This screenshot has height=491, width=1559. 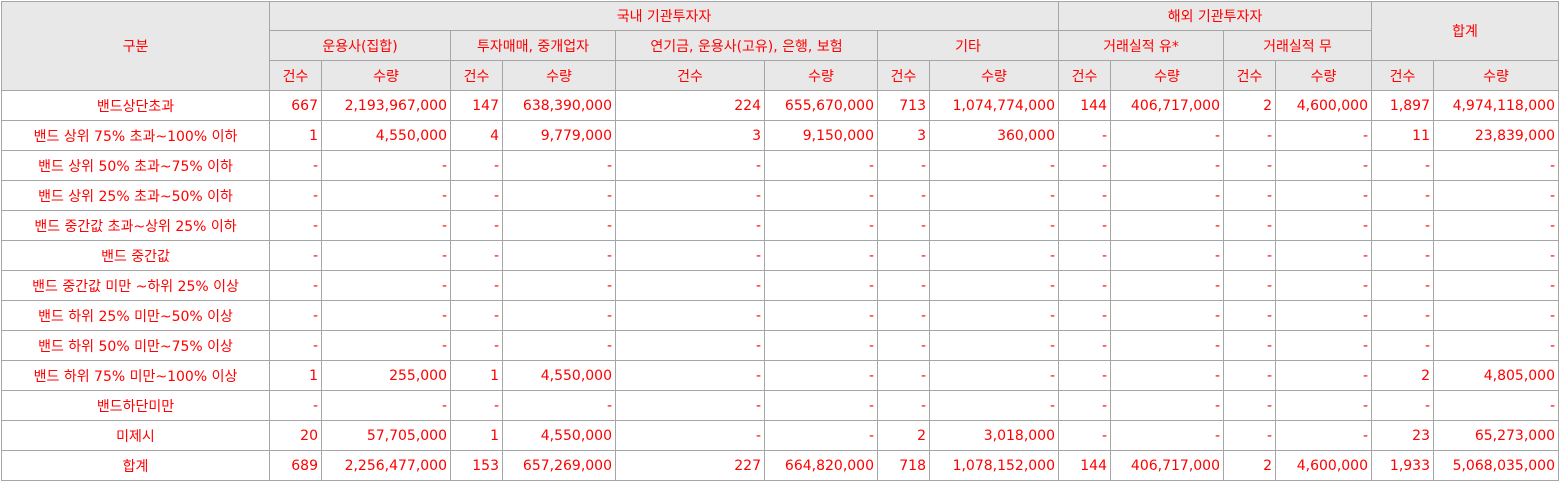 I want to click on category-header: 구분, so click(x=135, y=46).